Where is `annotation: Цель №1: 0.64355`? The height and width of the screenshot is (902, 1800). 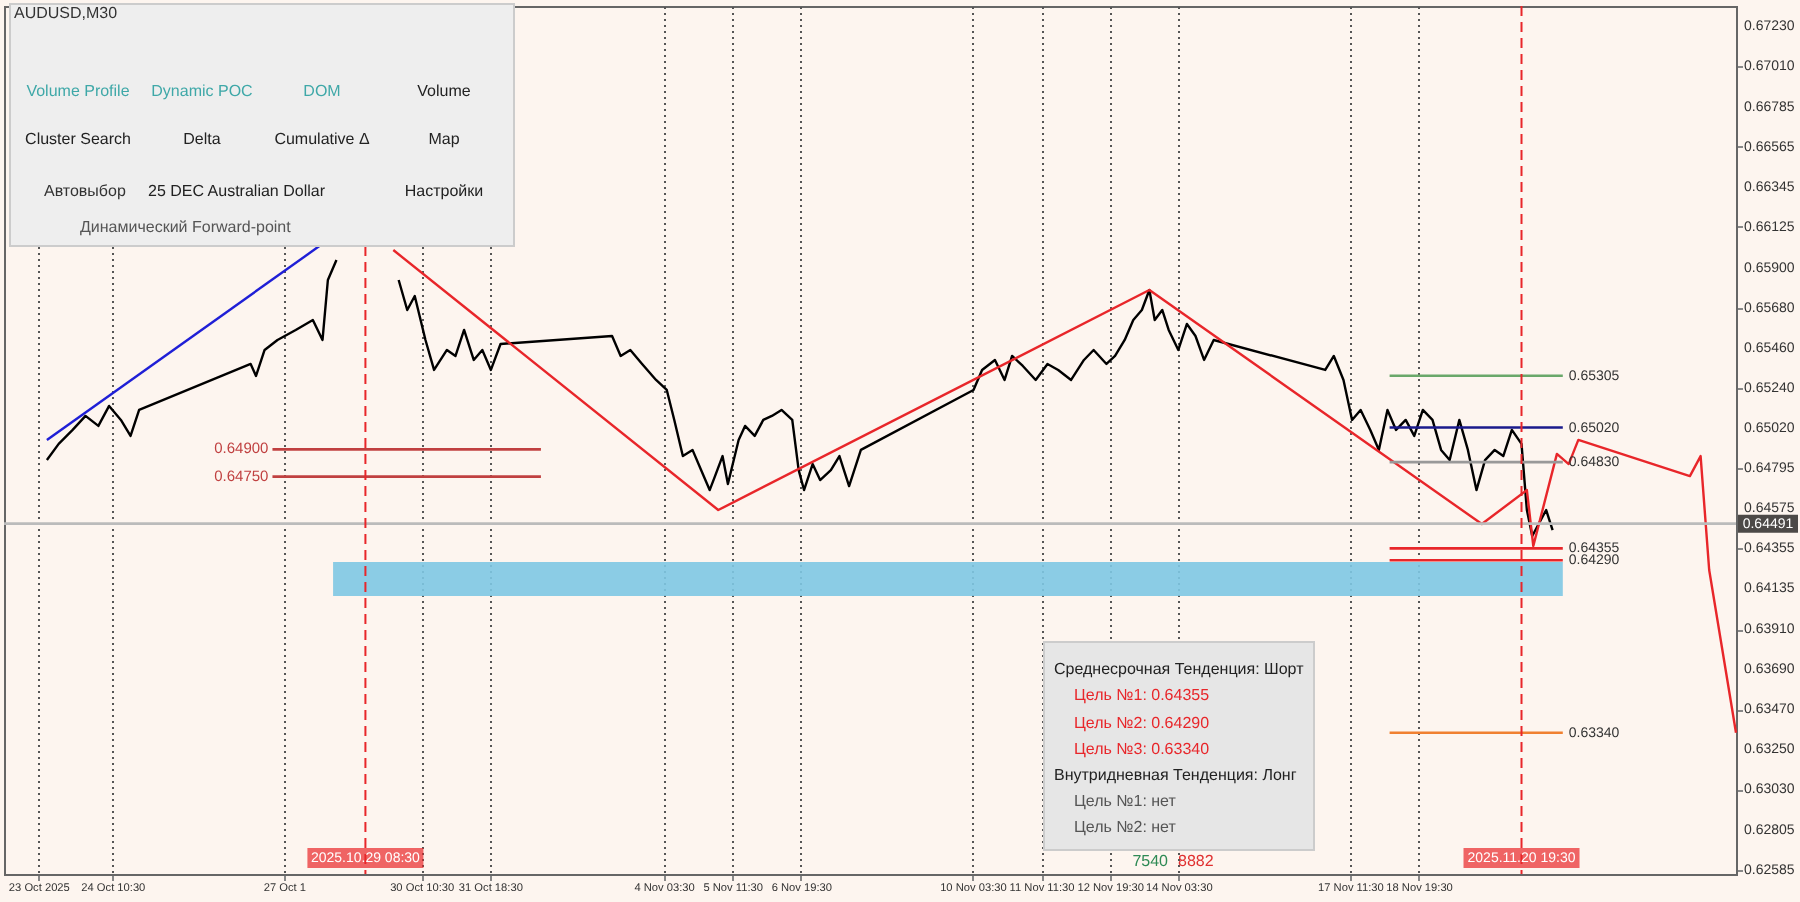
annotation: Цель №1: 0.64355 is located at coordinates (1142, 695).